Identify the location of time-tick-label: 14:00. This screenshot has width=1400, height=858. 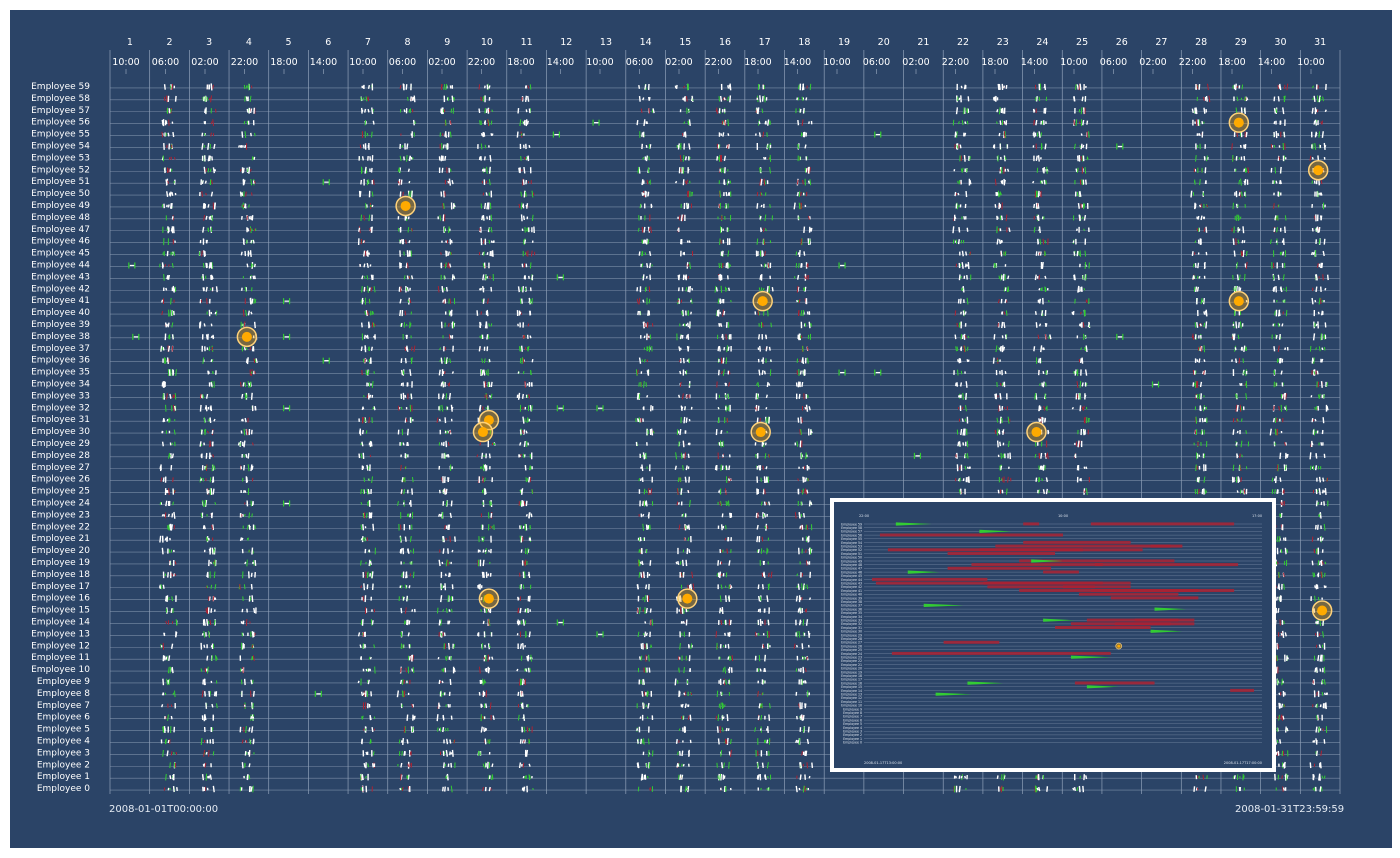
(1271, 62).